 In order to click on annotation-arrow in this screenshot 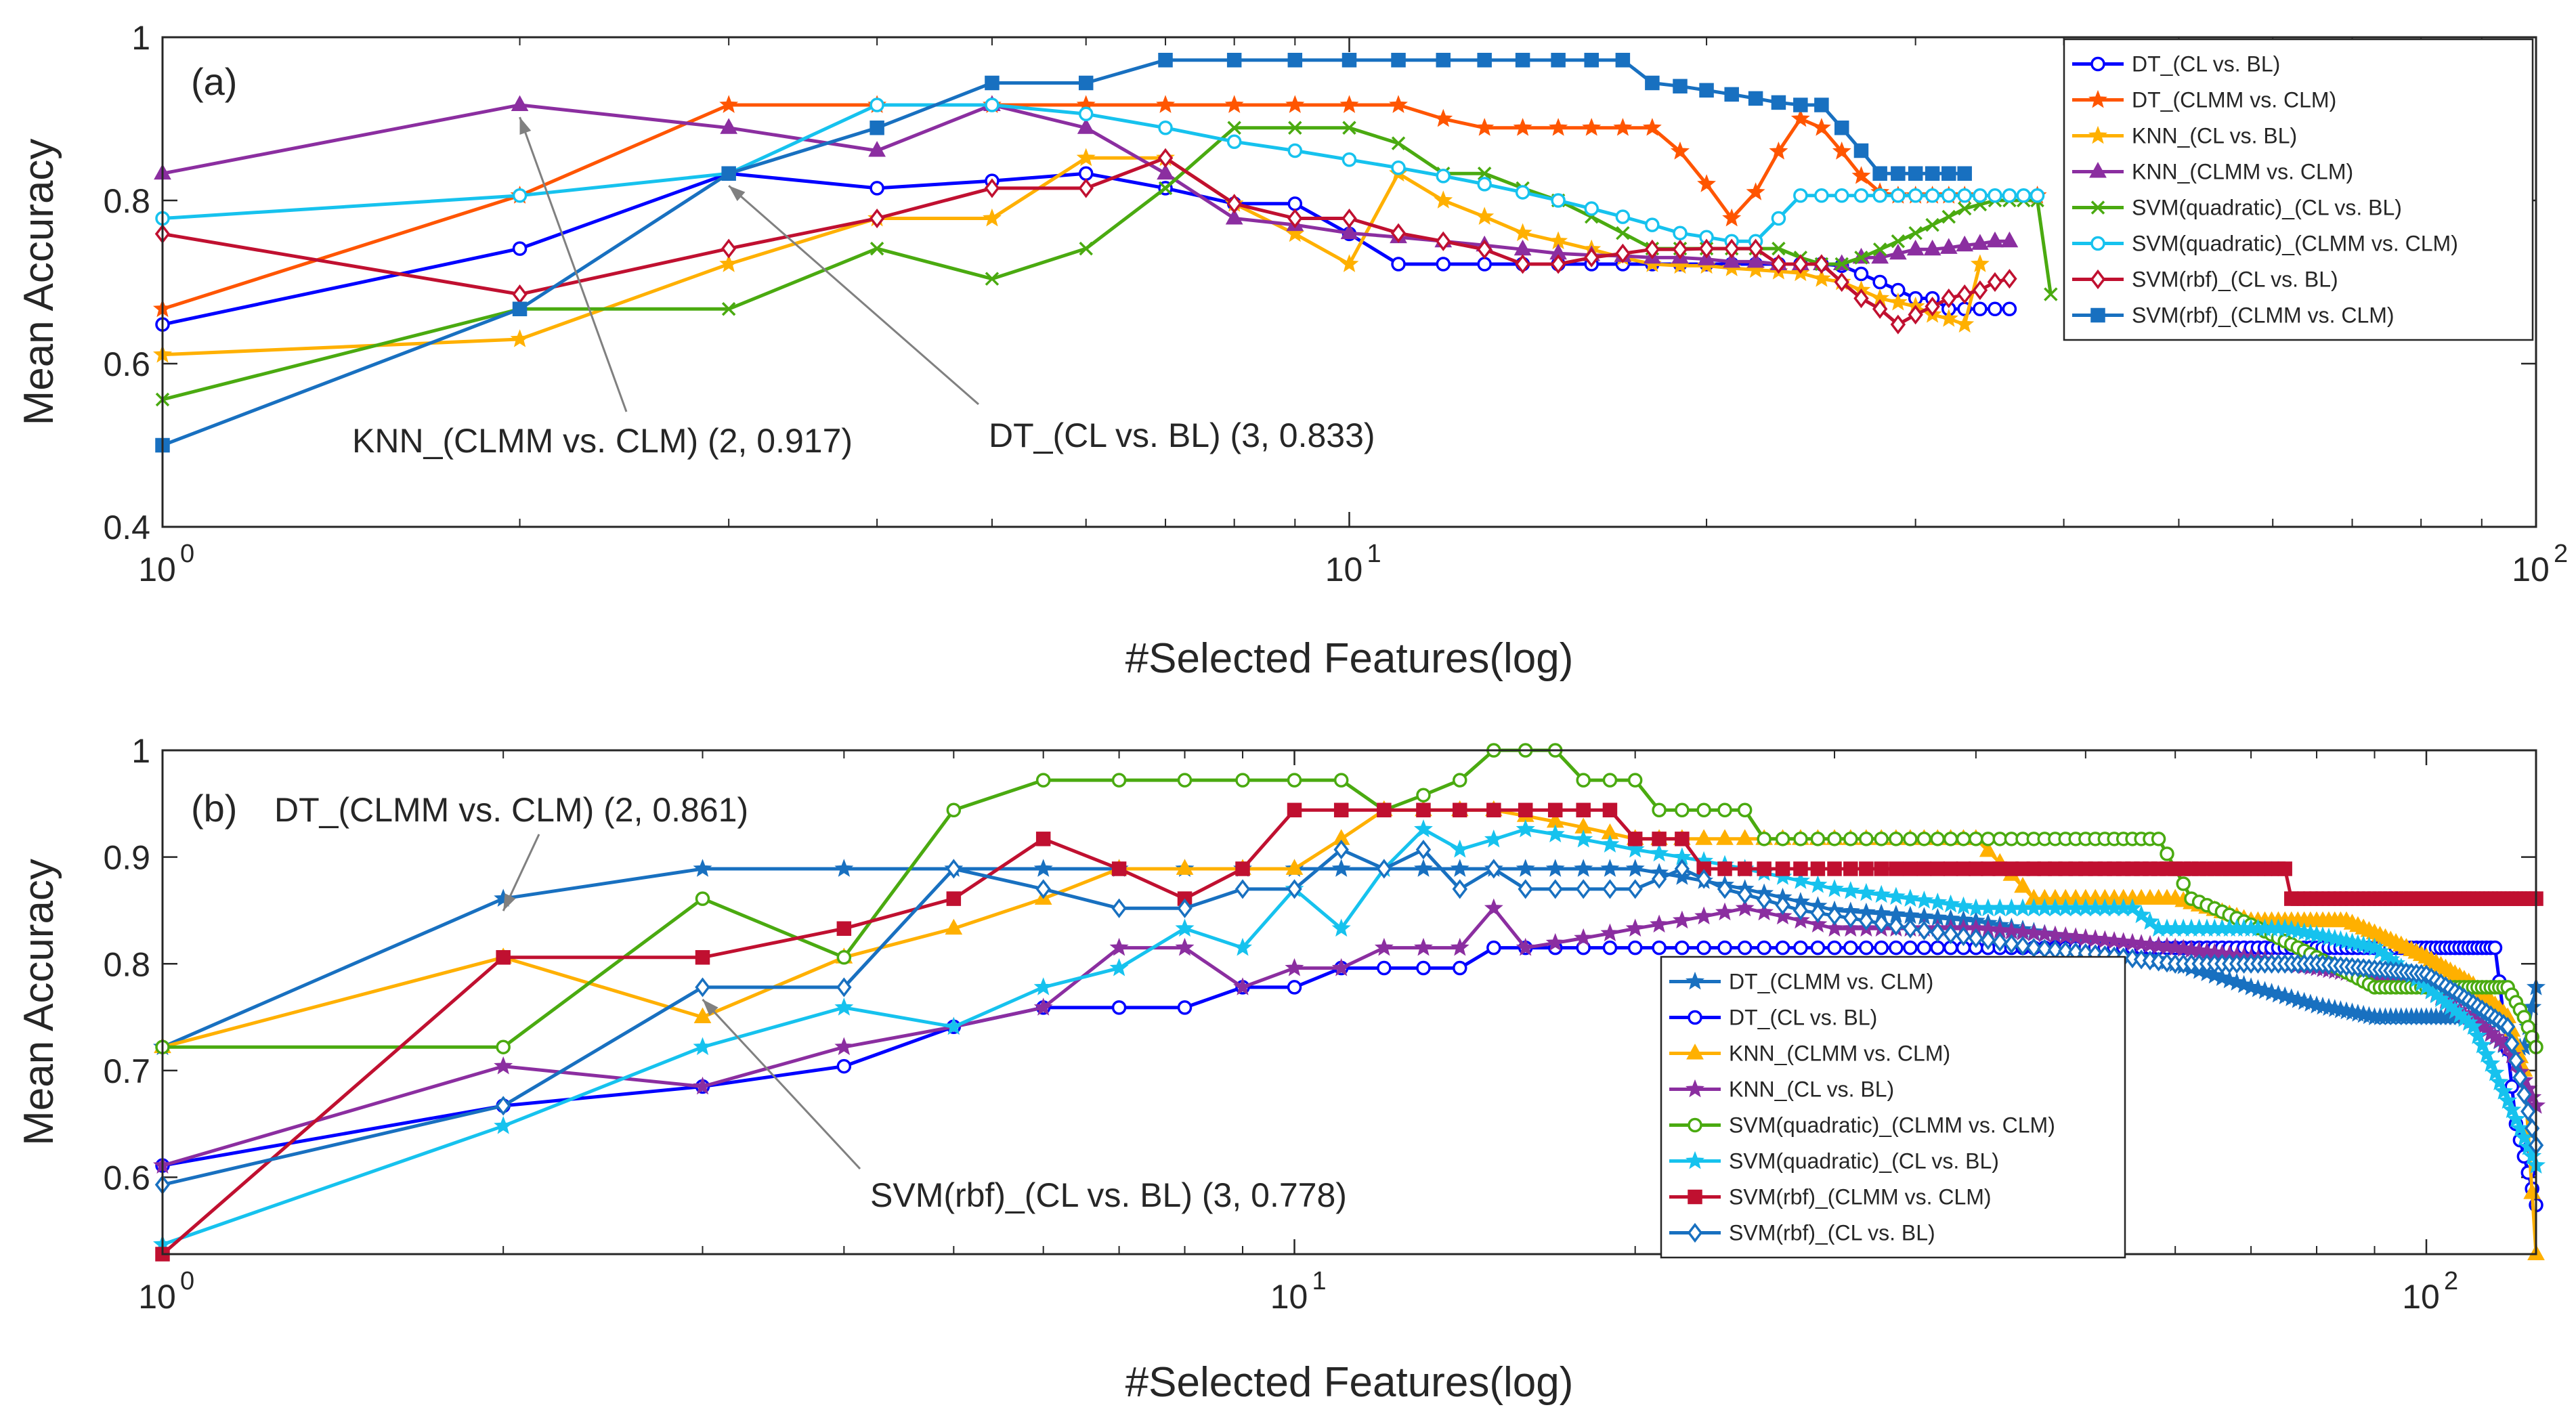, I will do `click(853, 295)`.